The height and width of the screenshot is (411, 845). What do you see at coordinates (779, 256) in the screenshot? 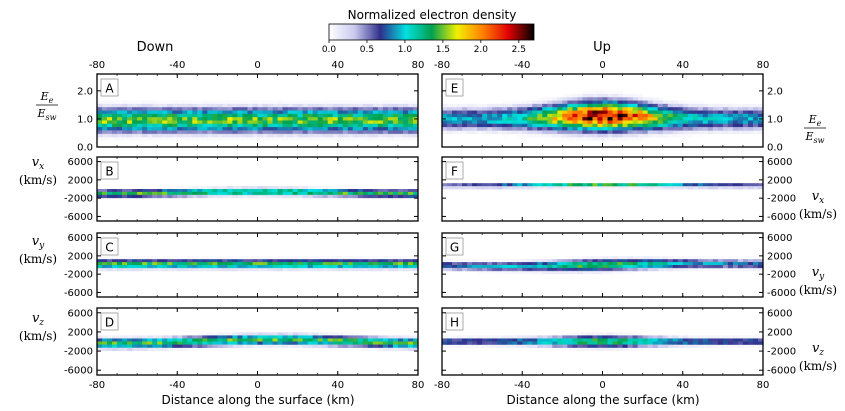
I see `y-tick-label-right: 2000` at bounding box center [779, 256].